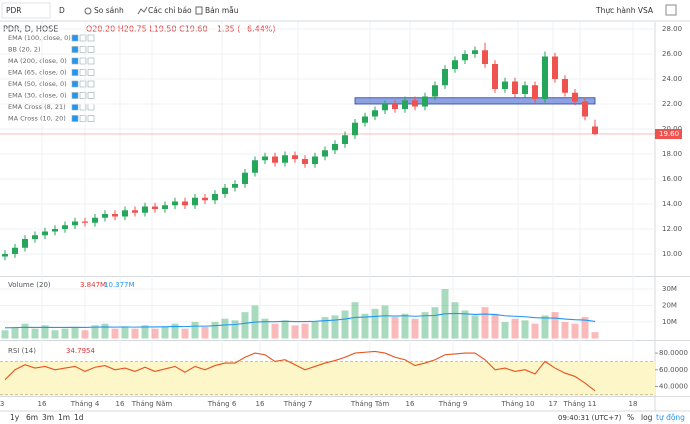 Image resolution: width=690 pixels, height=424 pixels. Describe the element at coordinates (647, 417) in the screenshot. I see `log-toggle: log` at that location.